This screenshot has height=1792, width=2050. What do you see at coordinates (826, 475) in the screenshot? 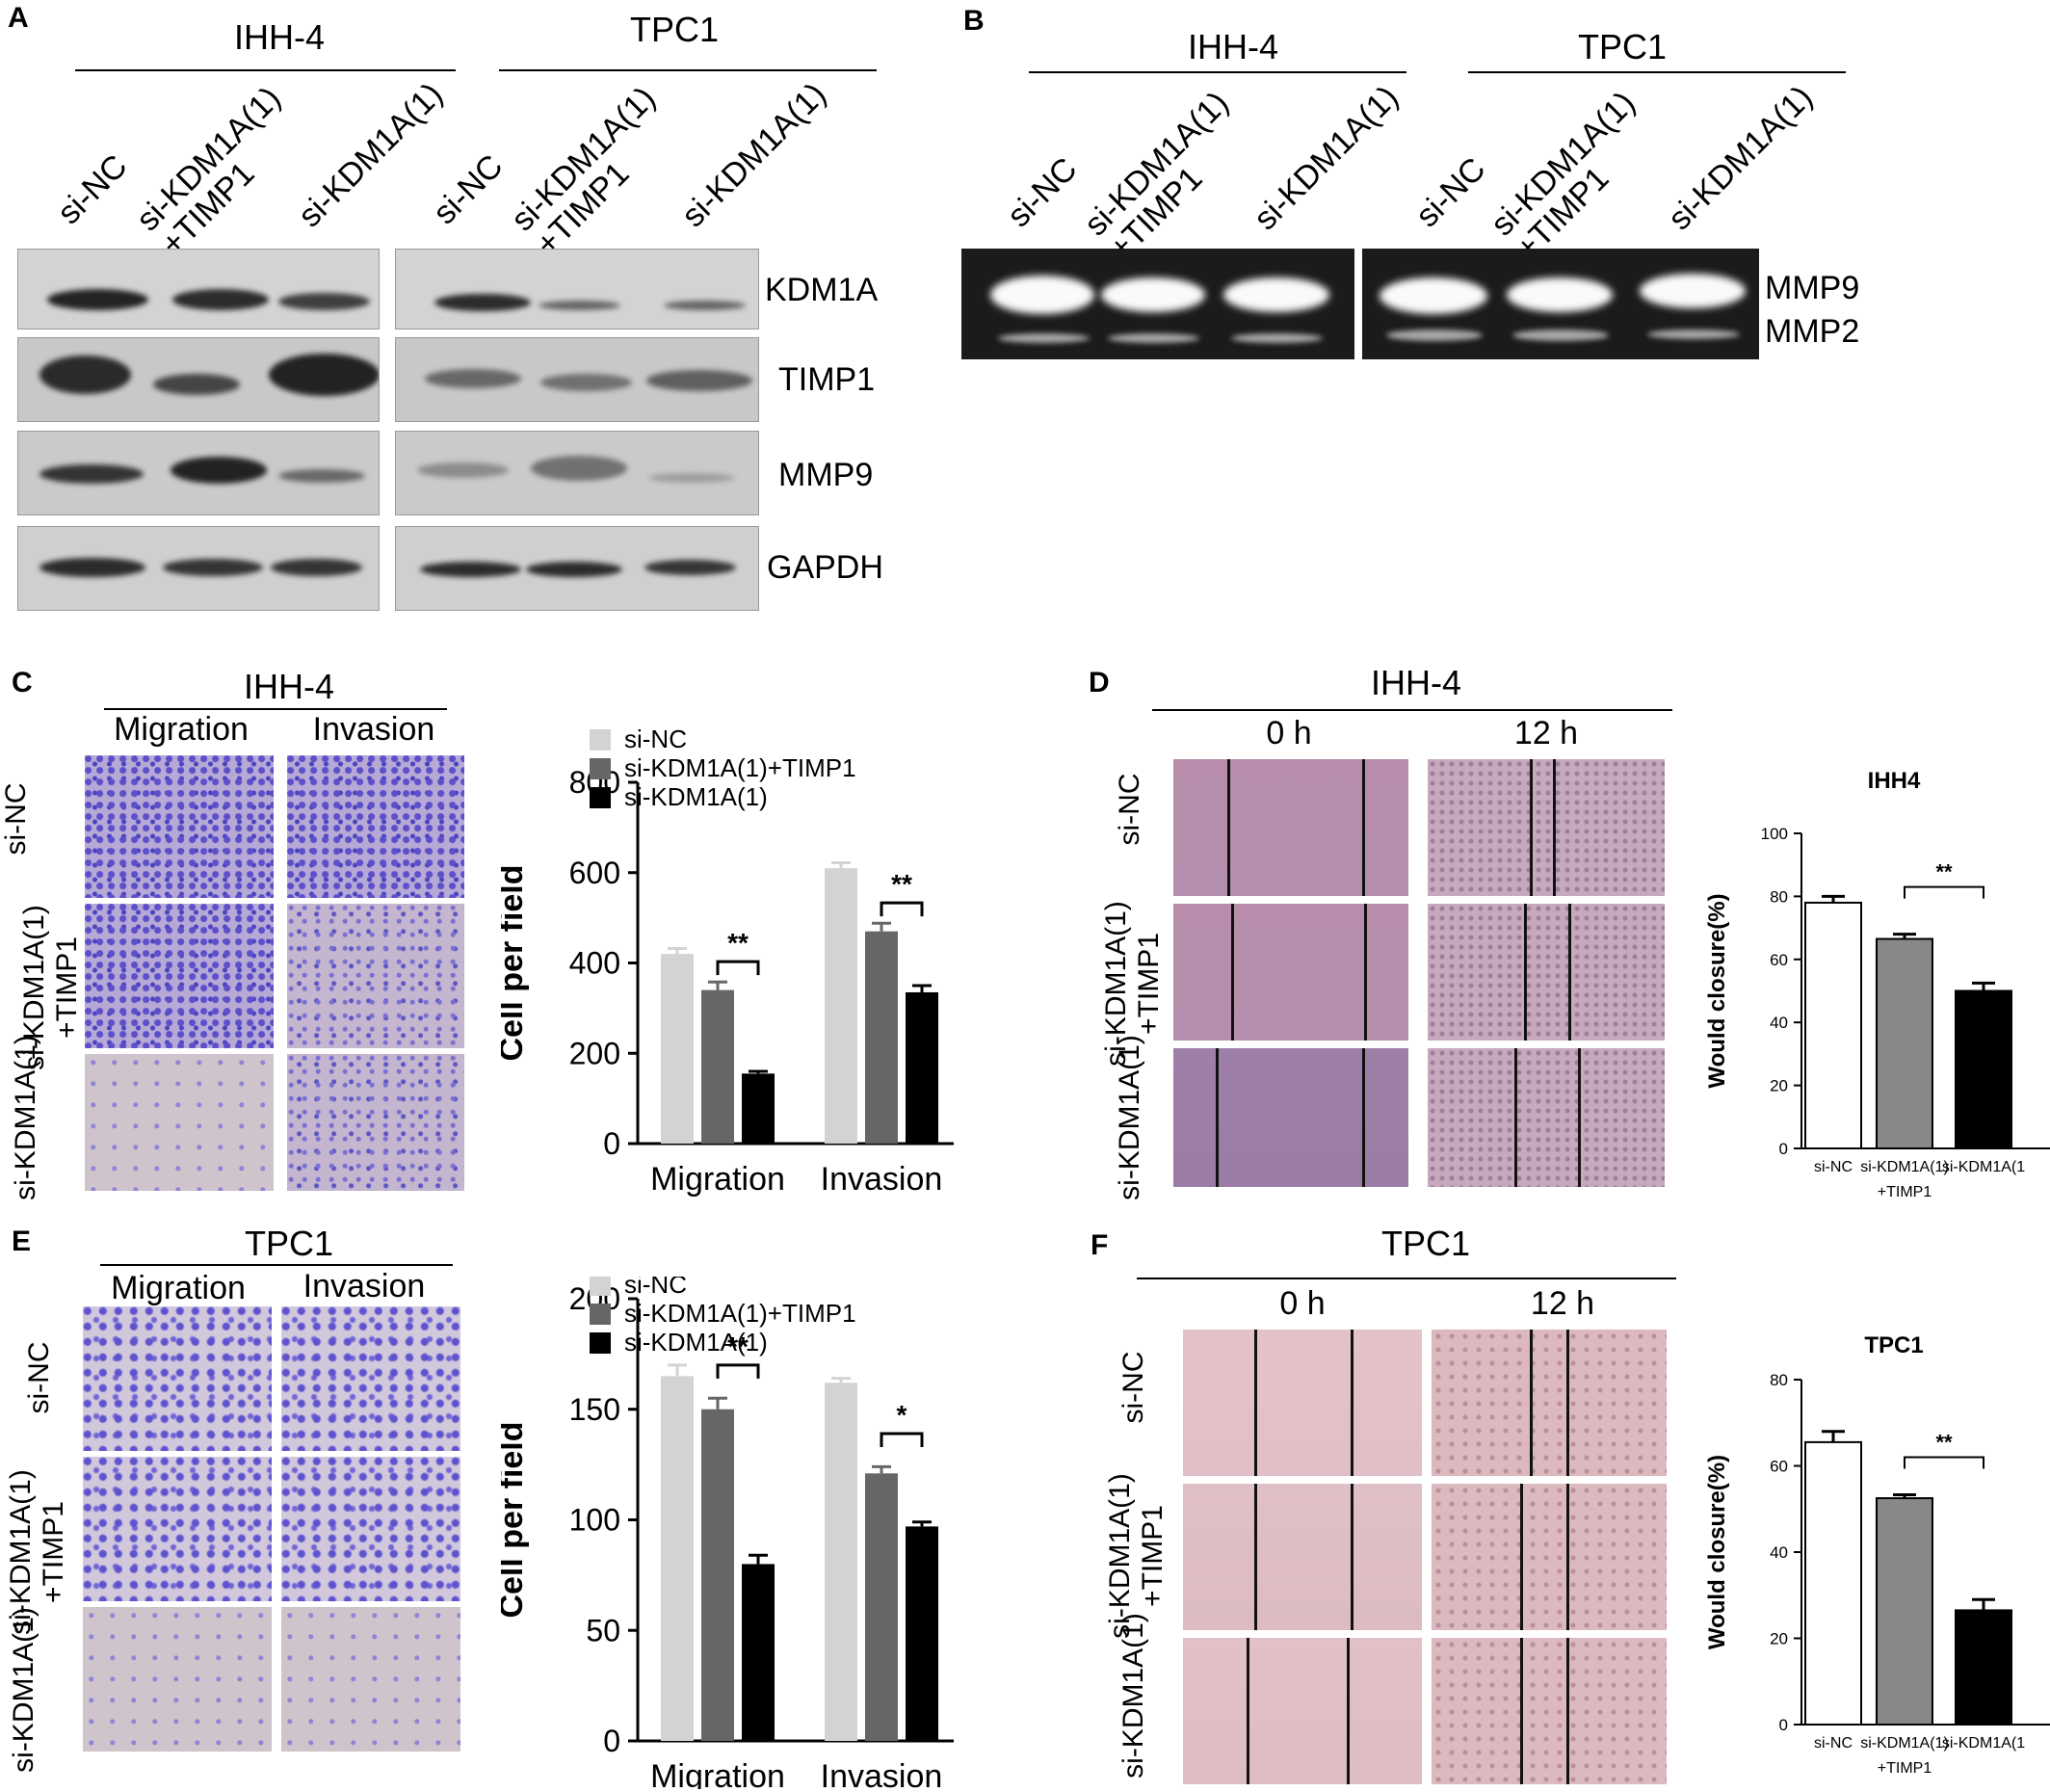
I see `panel-a-protein-mmp9: MMP9` at bounding box center [826, 475].